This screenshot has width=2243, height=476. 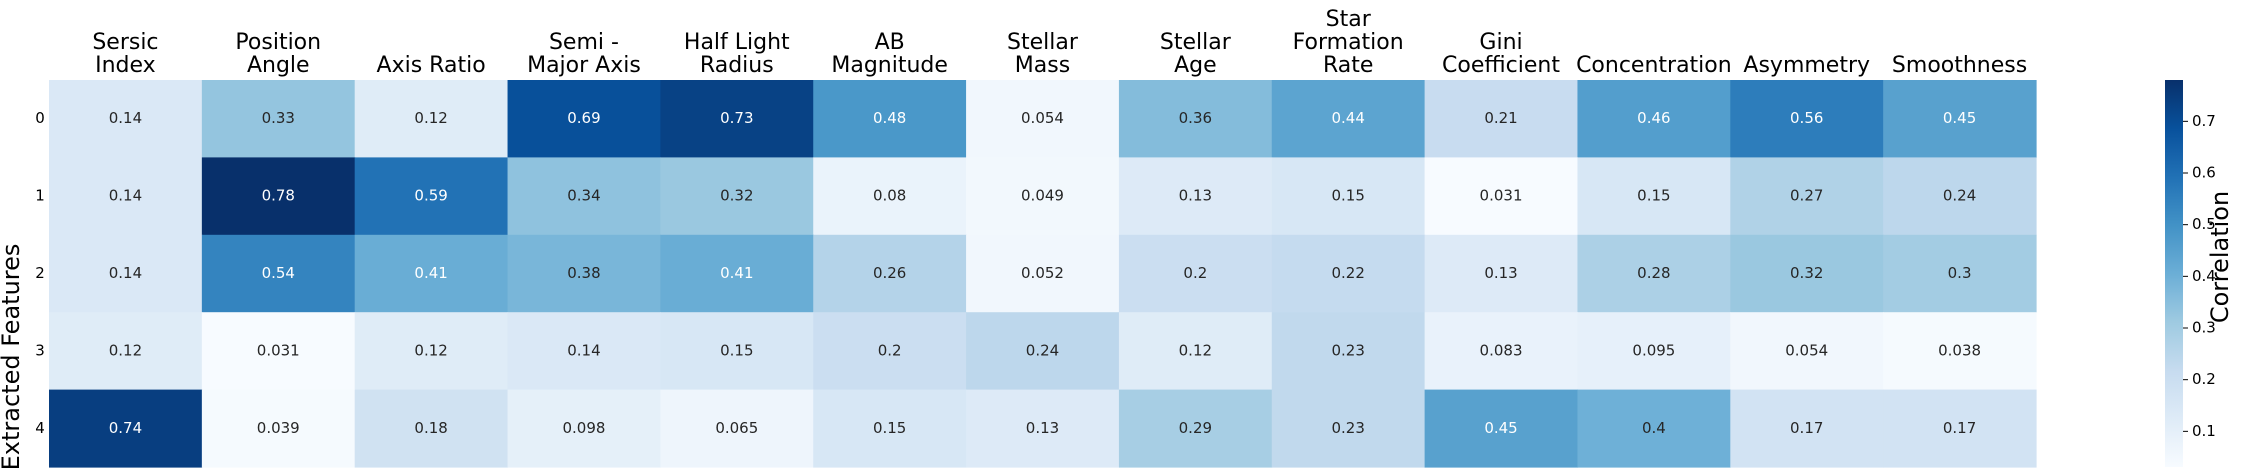 What do you see at coordinates (584, 65) in the screenshot?
I see `column-label-line: Major Axis` at bounding box center [584, 65].